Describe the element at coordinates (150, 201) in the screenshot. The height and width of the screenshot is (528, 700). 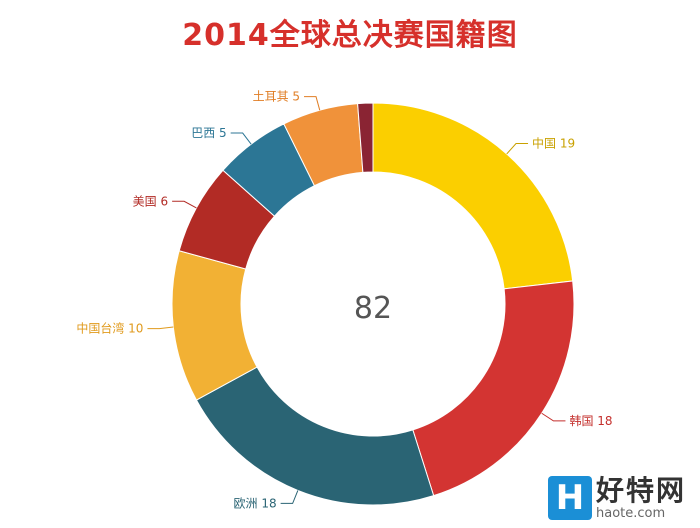
I see `slice-label-4: 美国 6` at that location.